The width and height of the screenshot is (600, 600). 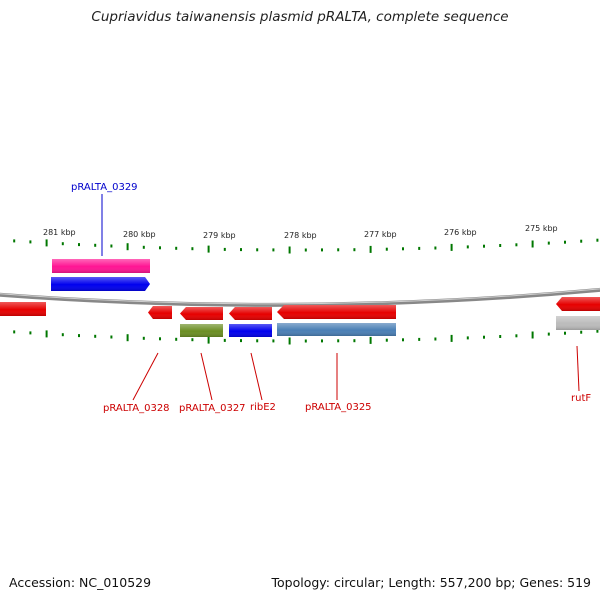 I want to click on kbp-label: 278 kbp, so click(x=300, y=235).